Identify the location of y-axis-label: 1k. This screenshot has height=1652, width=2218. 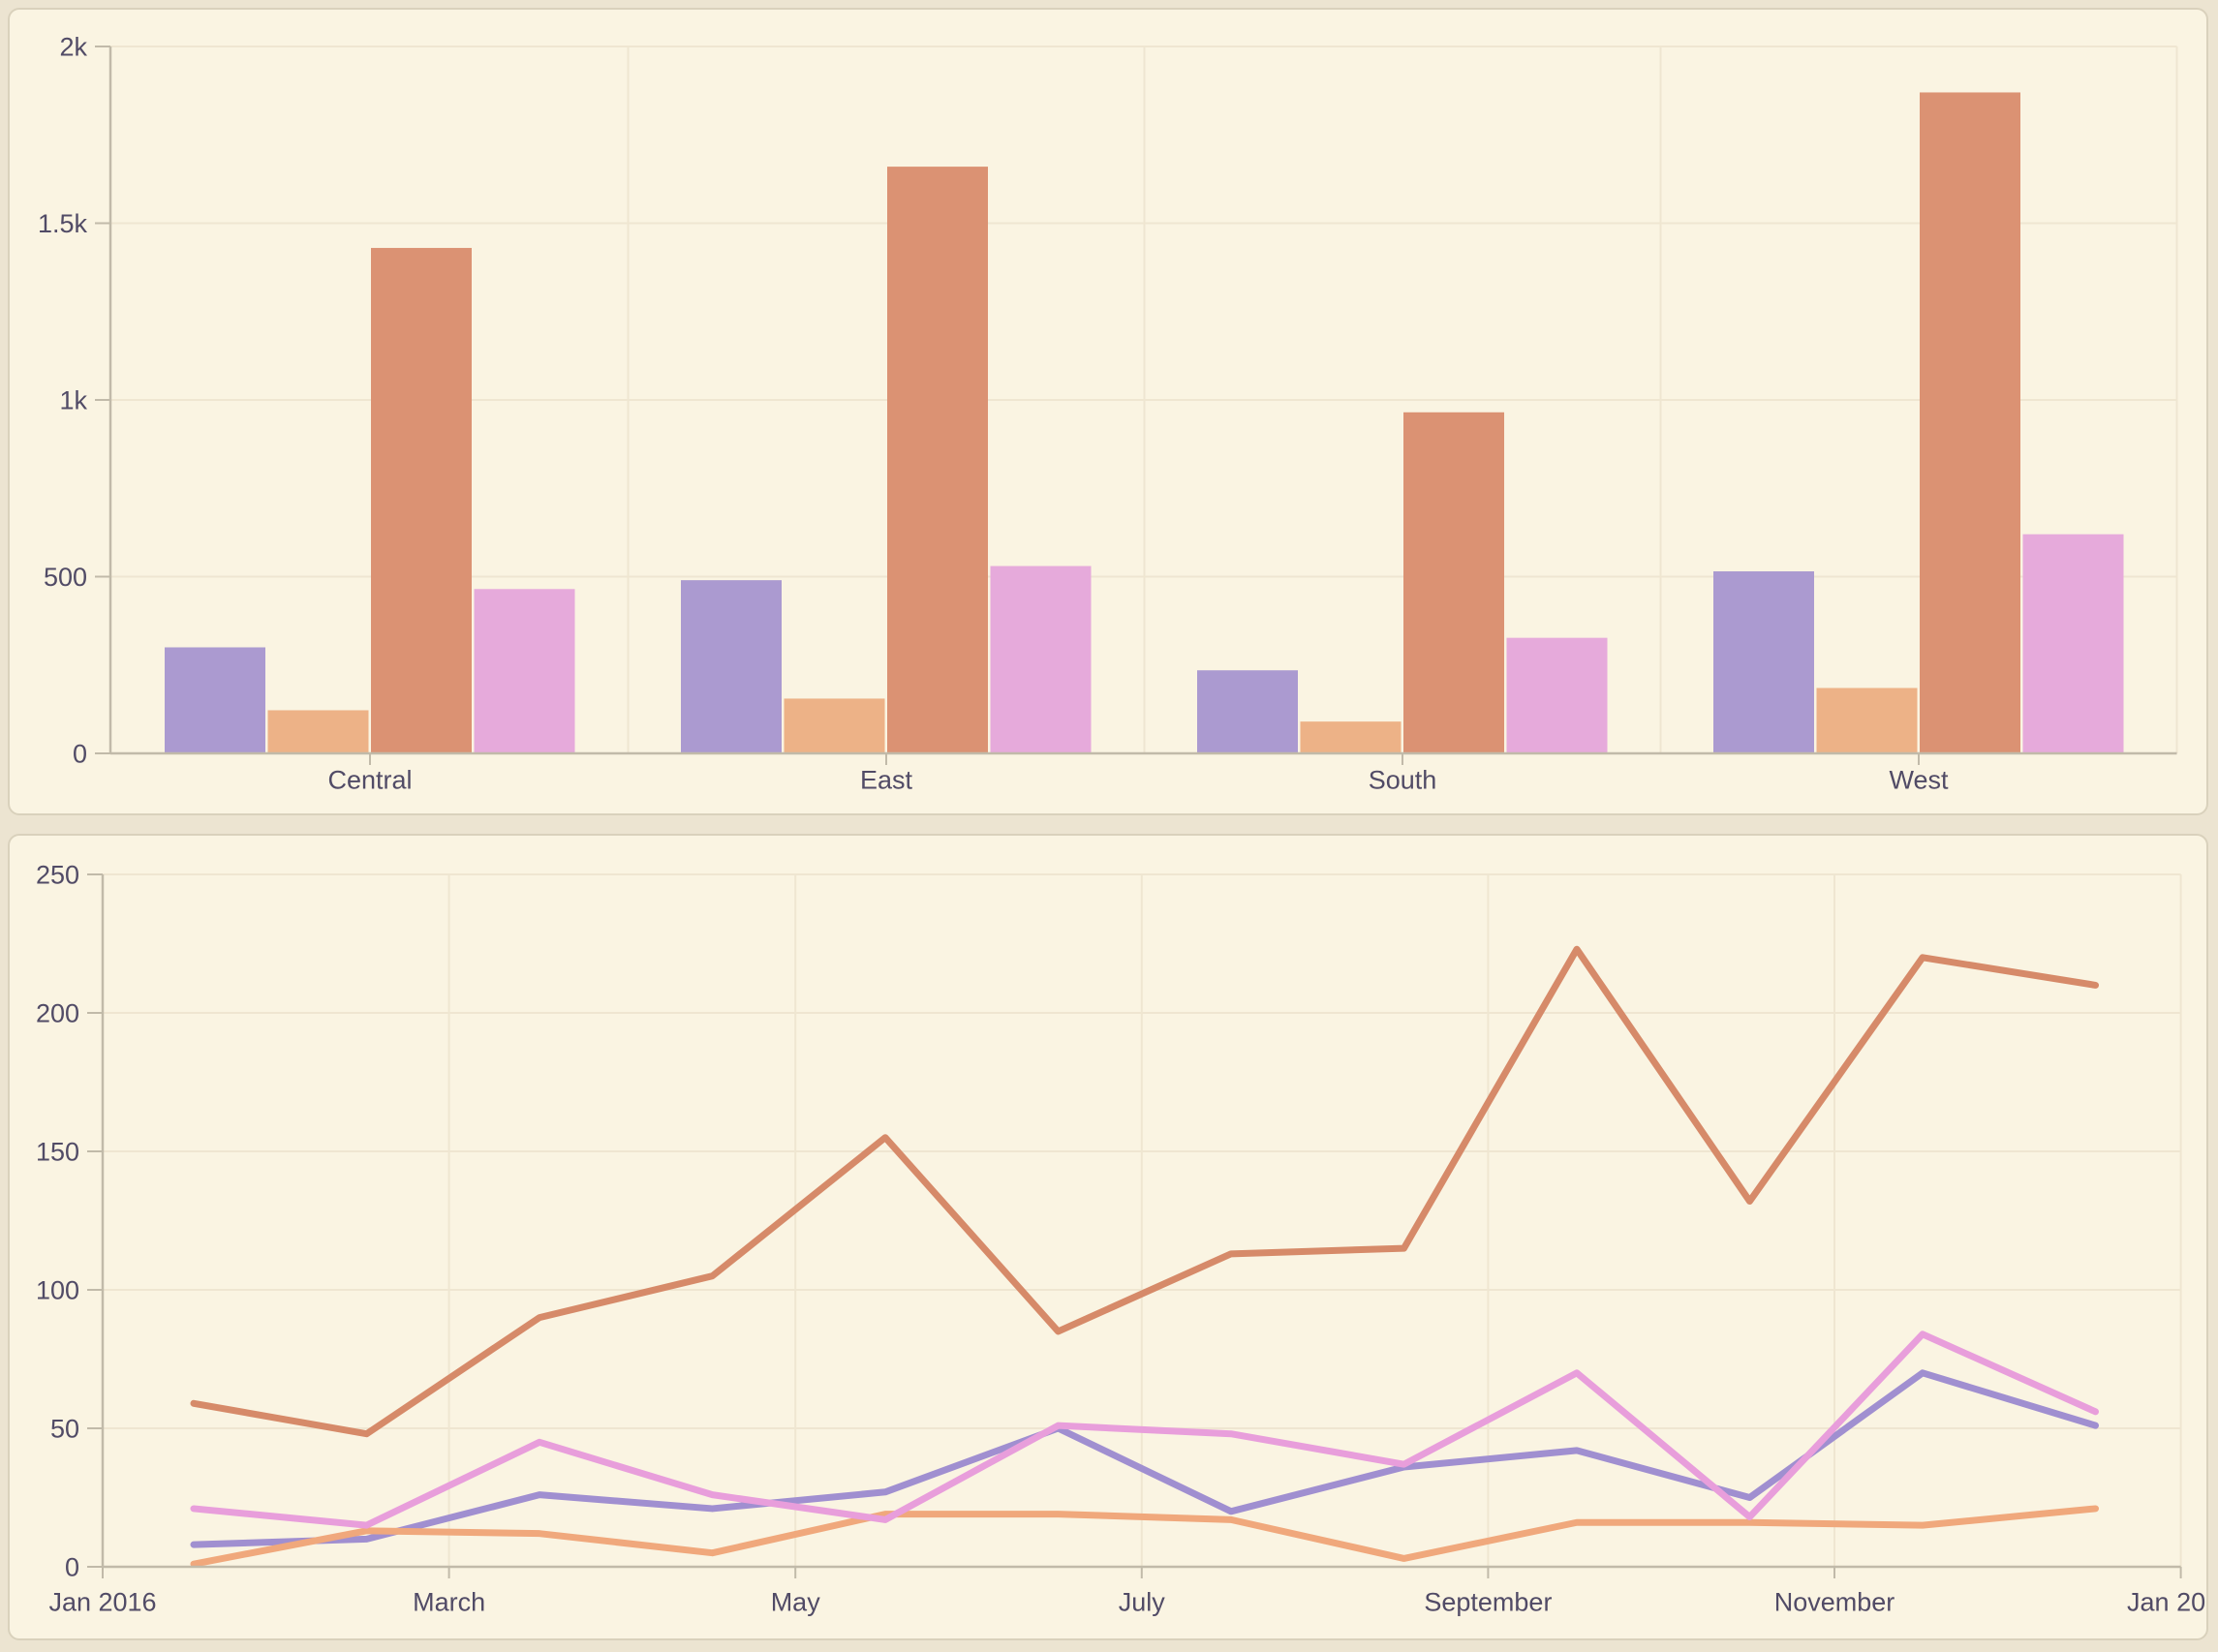
(73, 399).